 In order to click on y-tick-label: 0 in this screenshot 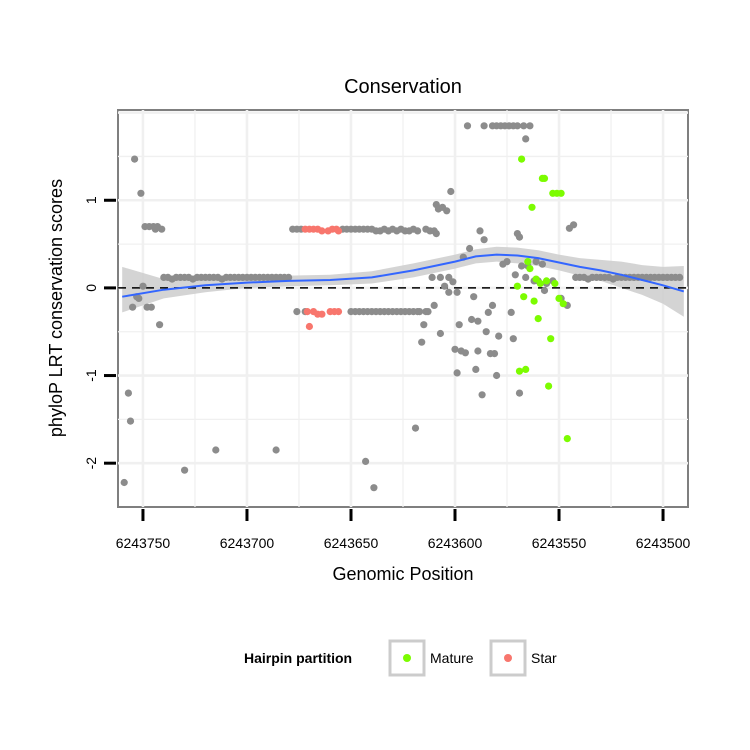, I will do `click(91, 288)`.